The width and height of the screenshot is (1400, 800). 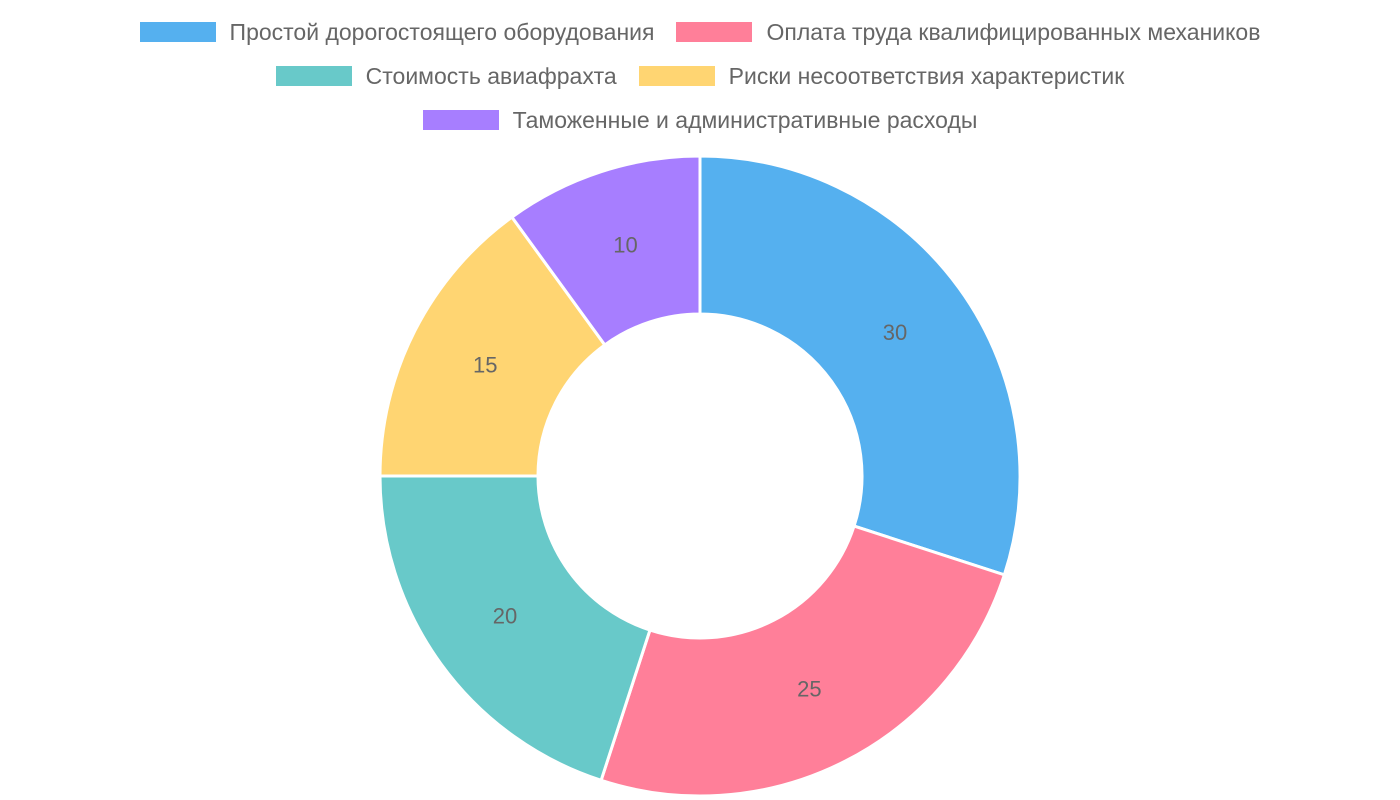 I want to click on legend-label: Таможенные и административные расходы, so click(x=745, y=119).